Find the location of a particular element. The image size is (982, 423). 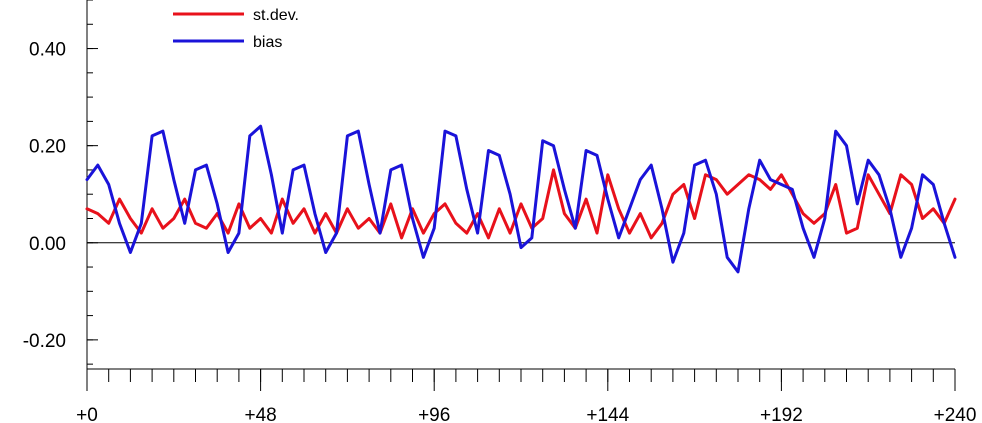

y-tick-label: 0.40 is located at coordinates (47, 50).